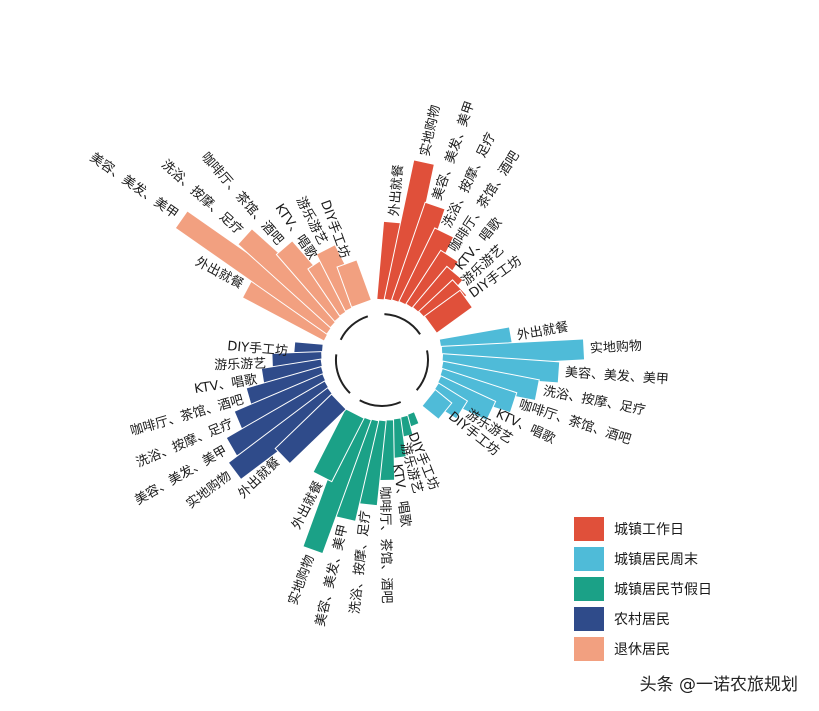  Describe the element at coordinates (258, 349) in the screenshot. I see `bar-label: DIY手工坊` at that location.